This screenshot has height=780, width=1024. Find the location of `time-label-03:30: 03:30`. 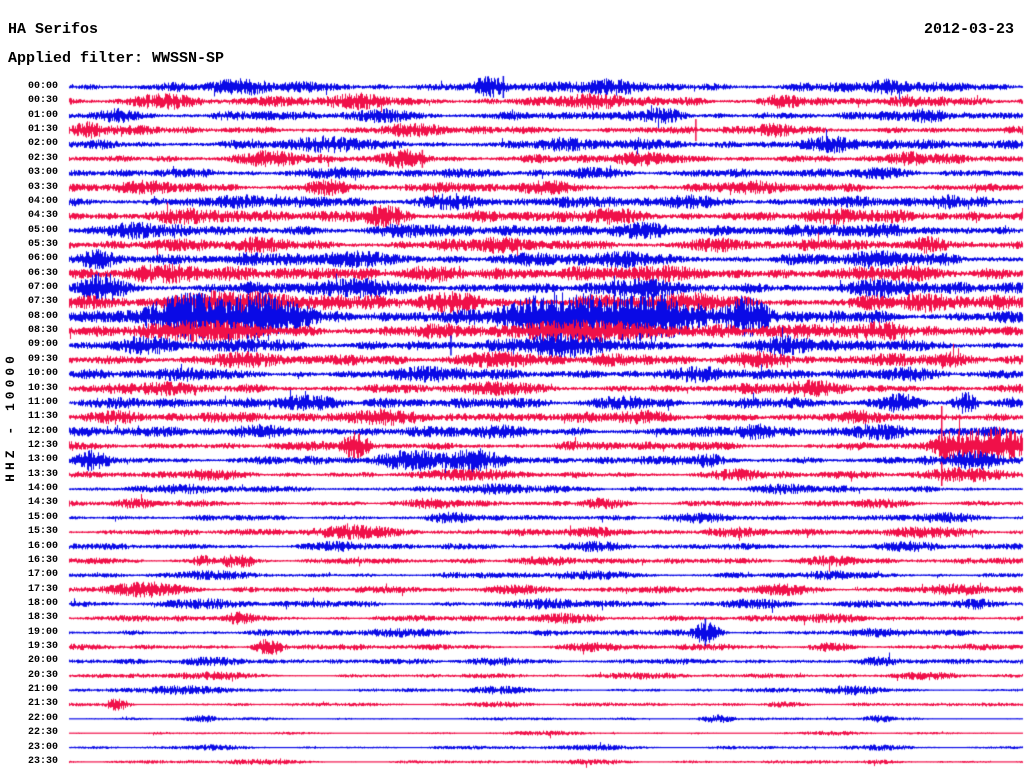

time-label-03:30: 03:30 is located at coordinates (42, 187).